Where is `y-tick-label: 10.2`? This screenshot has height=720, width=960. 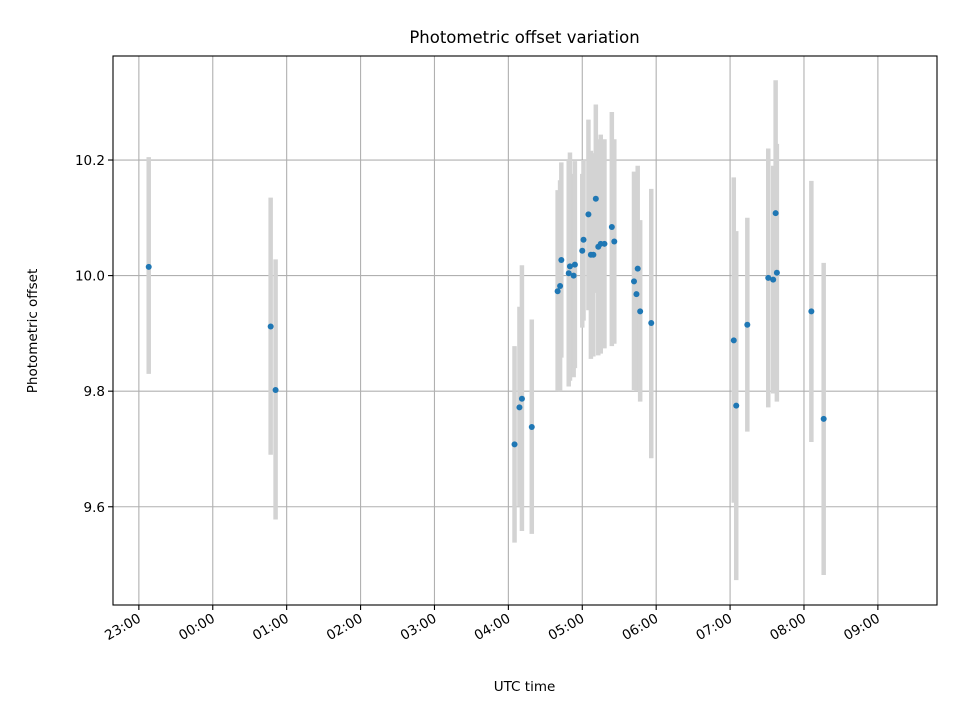 y-tick-label: 10.2 is located at coordinates (90, 161).